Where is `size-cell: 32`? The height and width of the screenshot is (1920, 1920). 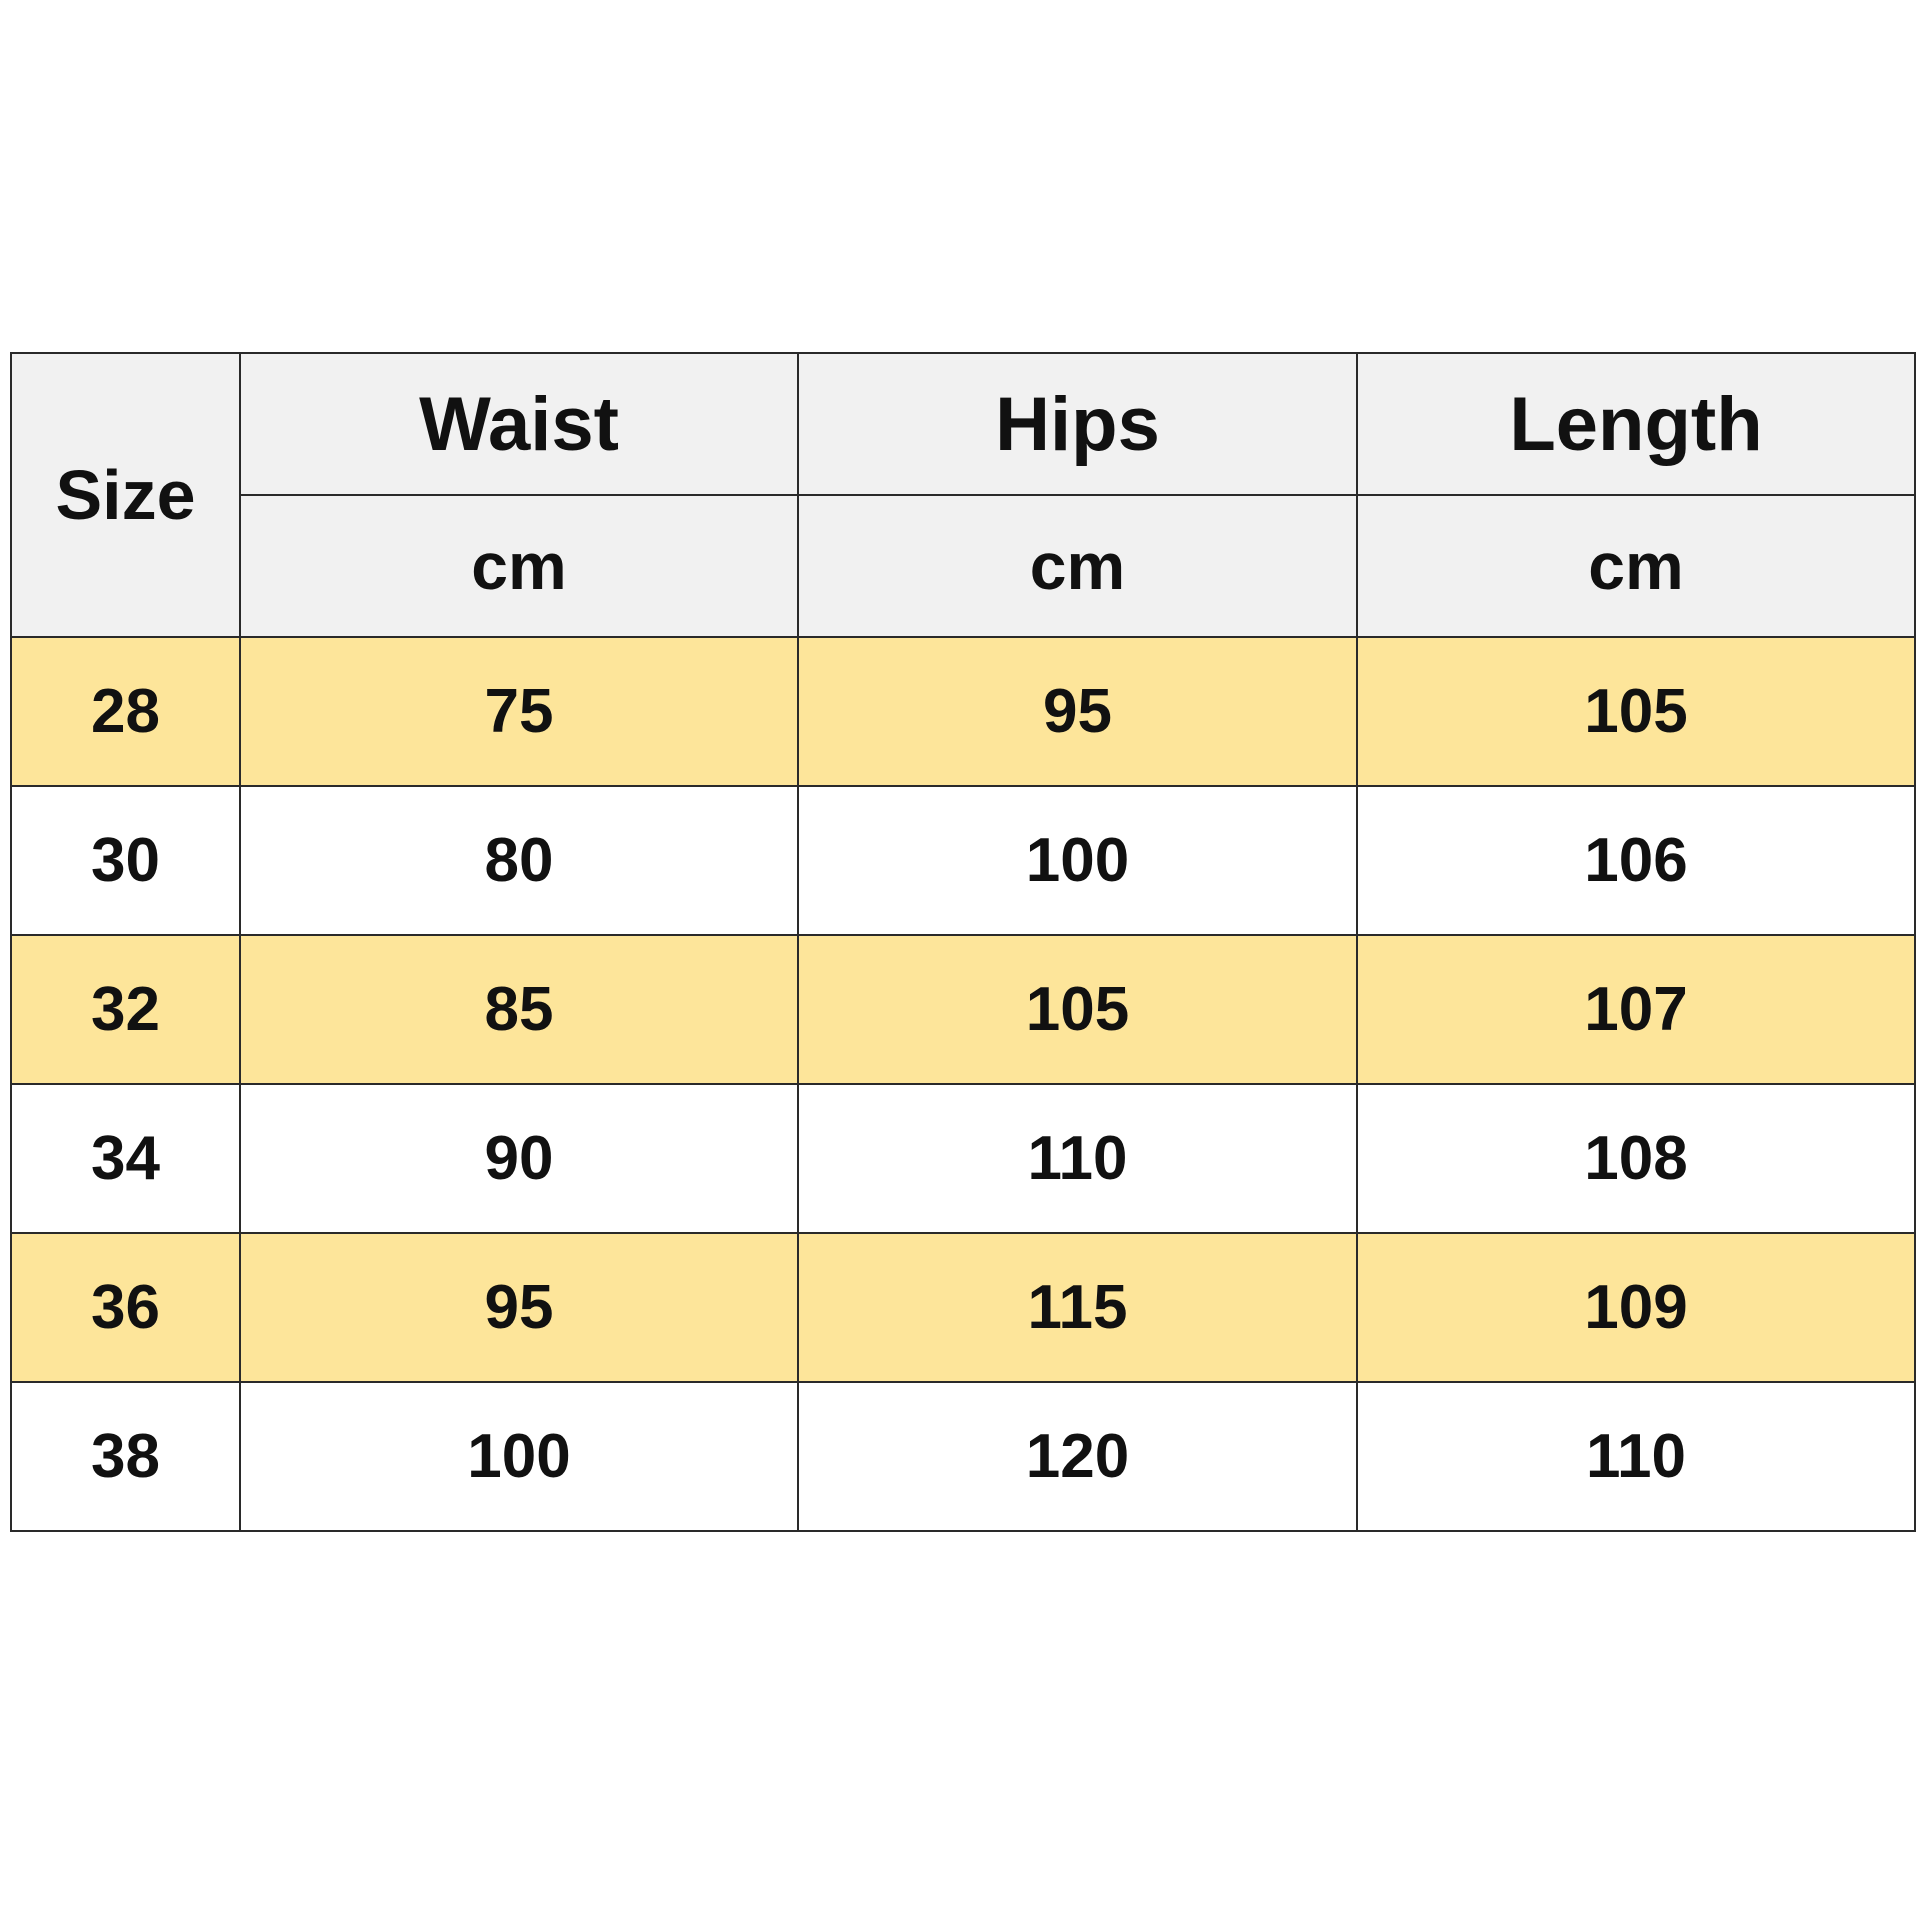 size-cell: 32 is located at coordinates (125, 1009).